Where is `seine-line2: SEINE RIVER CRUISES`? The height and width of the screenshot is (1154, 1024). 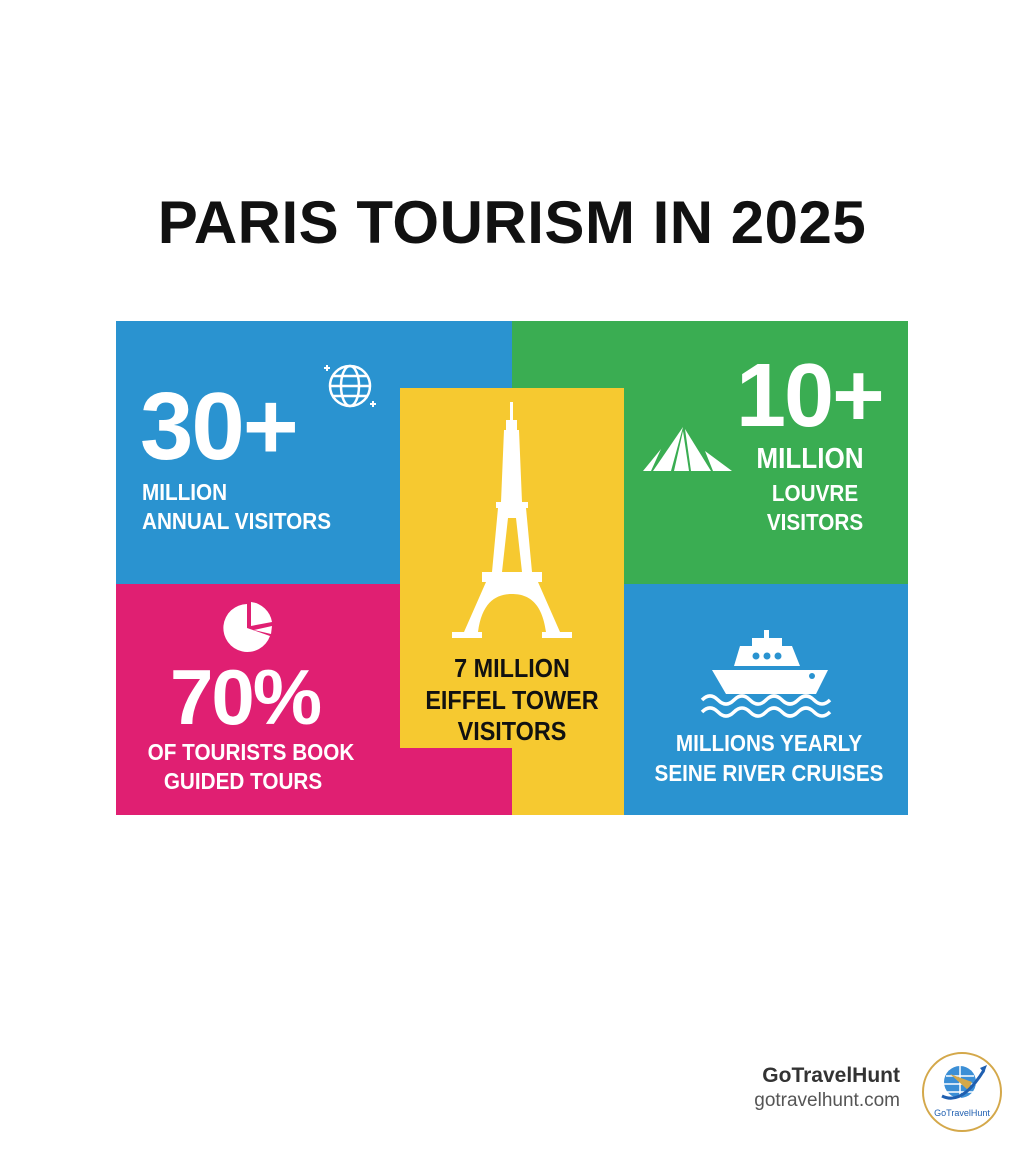
seine-line2: SEINE RIVER CRUISES is located at coordinates (769, 773).